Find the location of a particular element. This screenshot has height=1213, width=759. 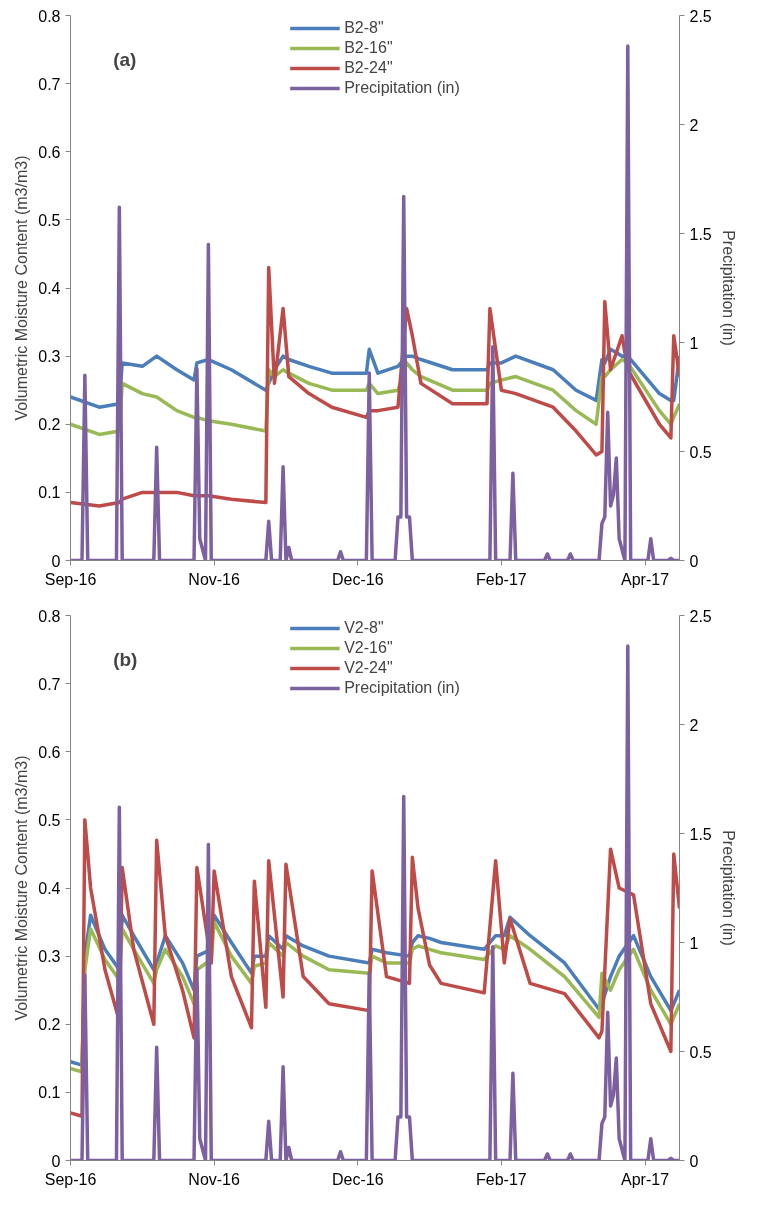

legend-label: B2-24" is located at coordinates (368, 68).